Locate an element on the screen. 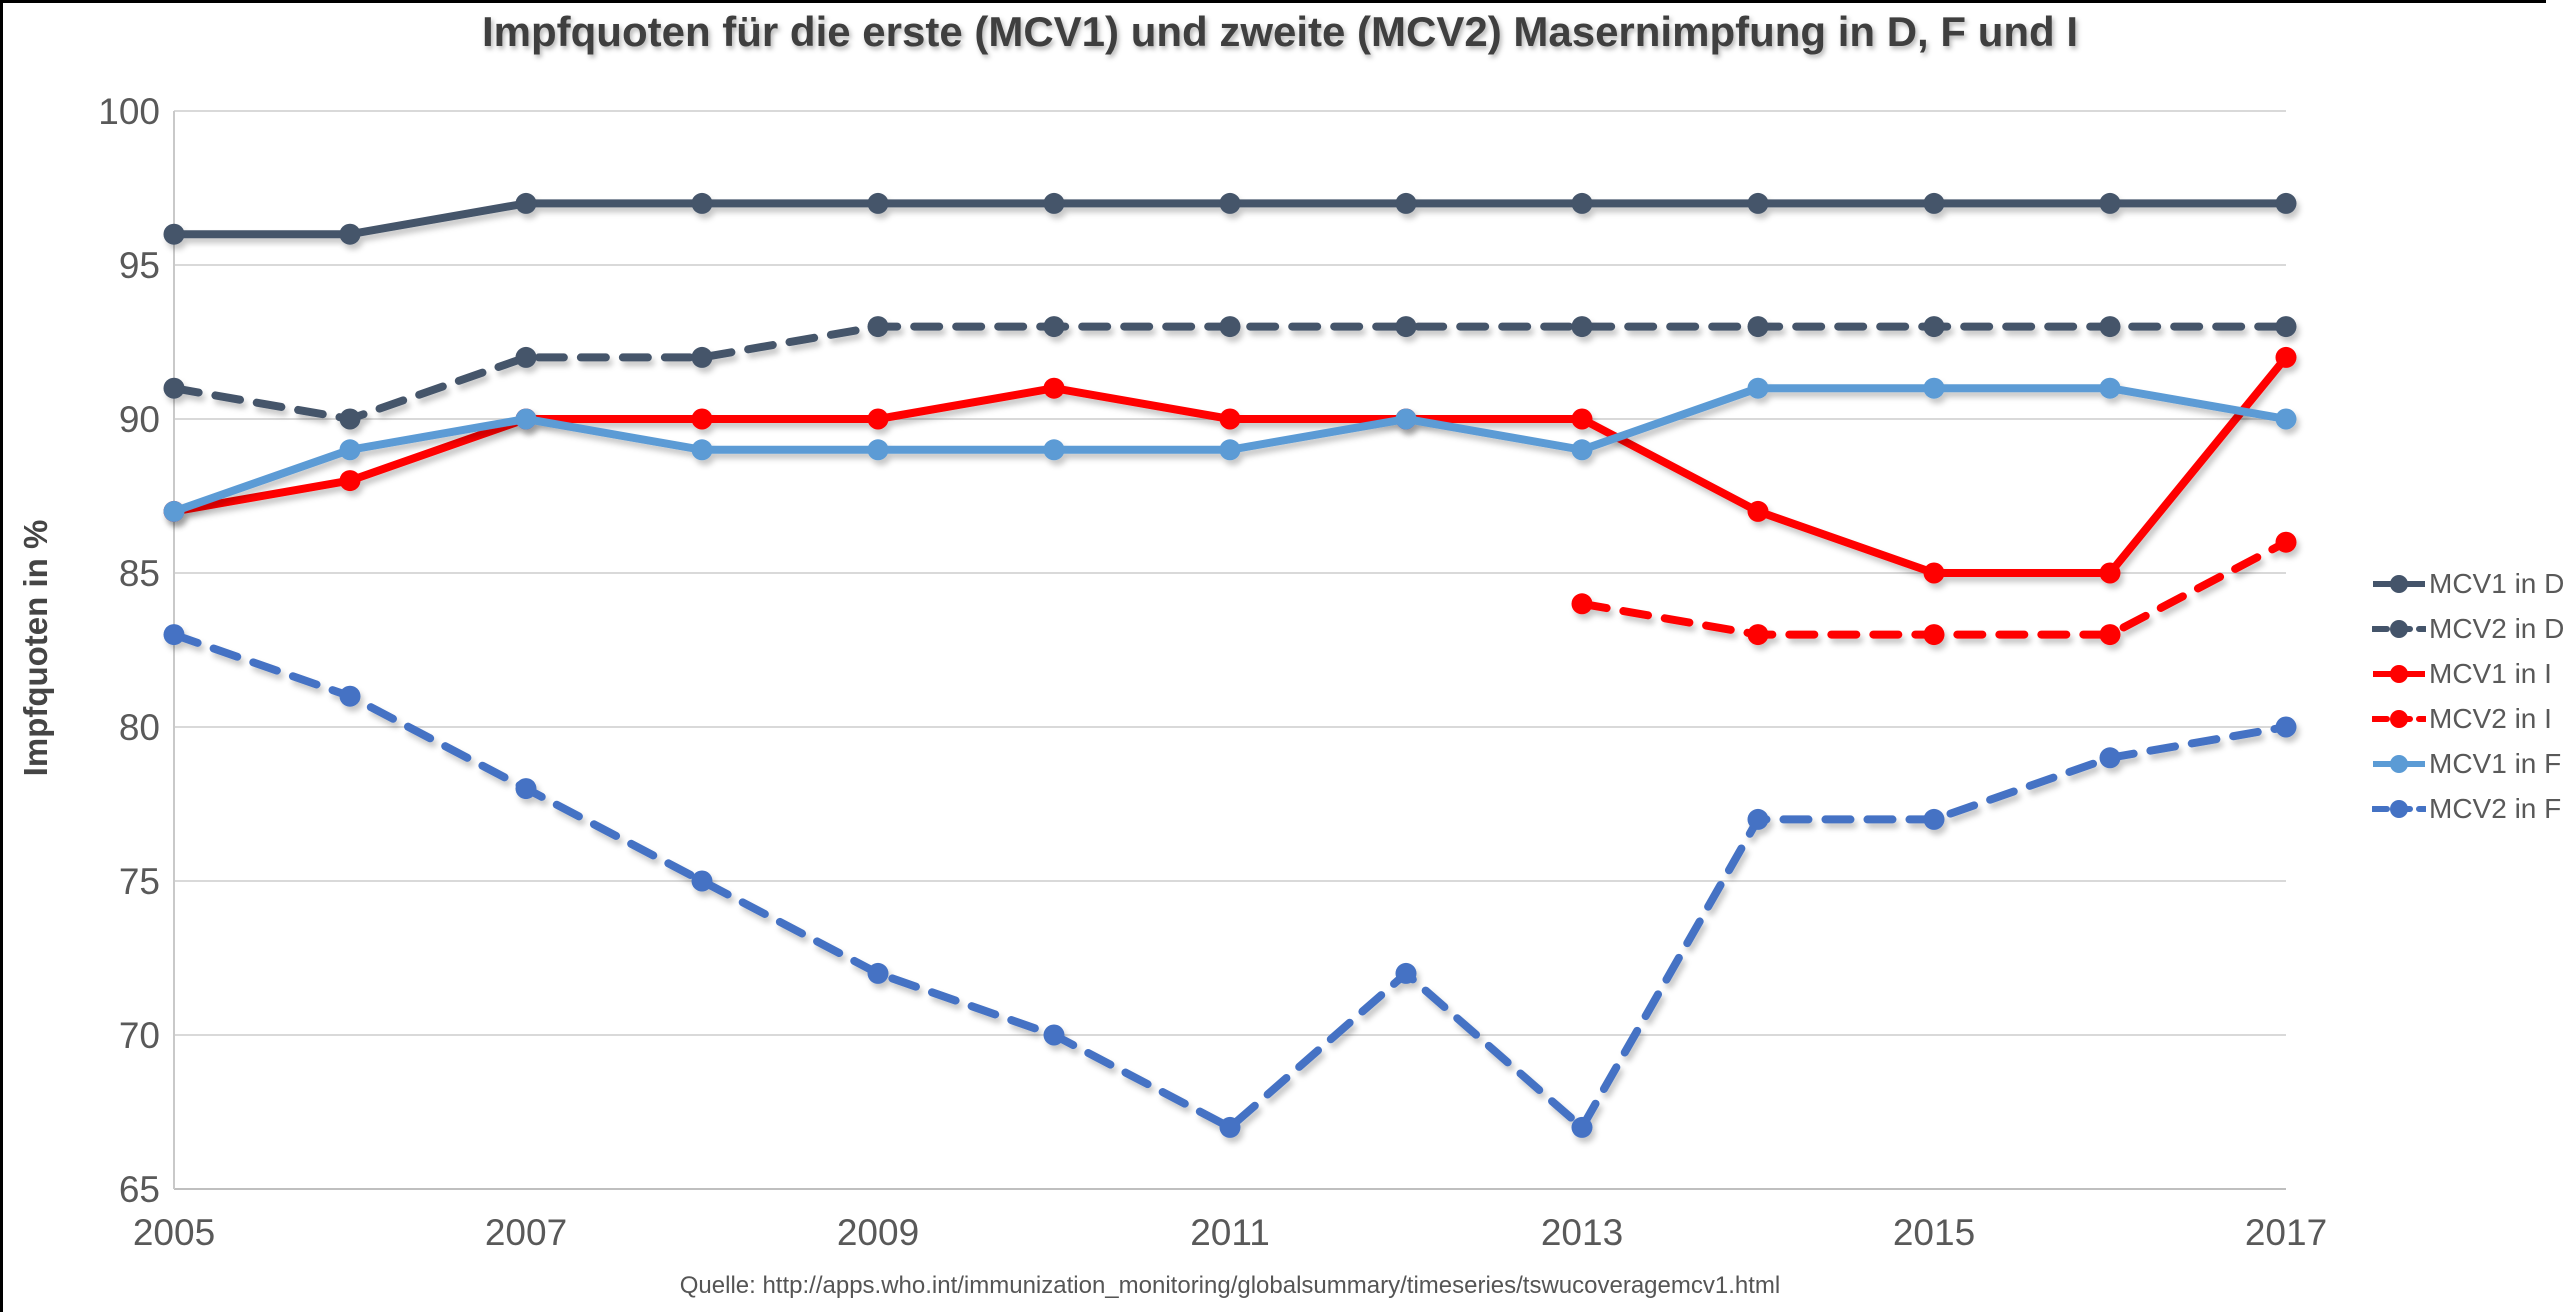 The height and width of the screenshot is (1312, 2572). data-point-mcv2-in-f-2009 is located at coordinates (878, 973).